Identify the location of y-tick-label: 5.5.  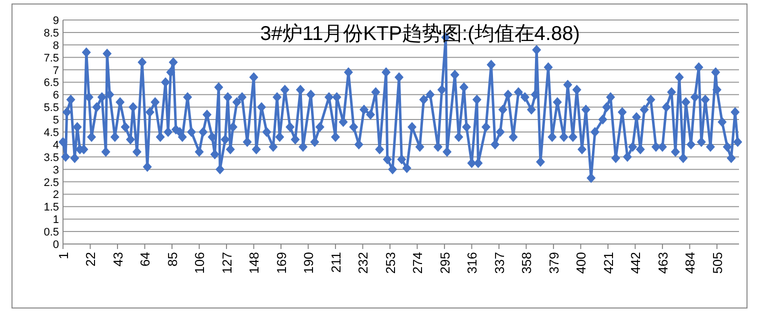
(51, 108).